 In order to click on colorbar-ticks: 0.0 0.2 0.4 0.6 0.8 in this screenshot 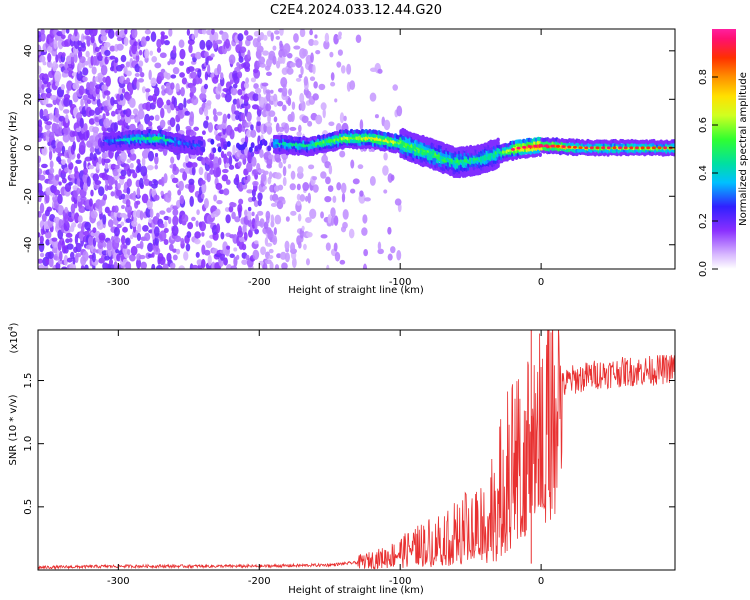, I will do `click(708, 173)`.